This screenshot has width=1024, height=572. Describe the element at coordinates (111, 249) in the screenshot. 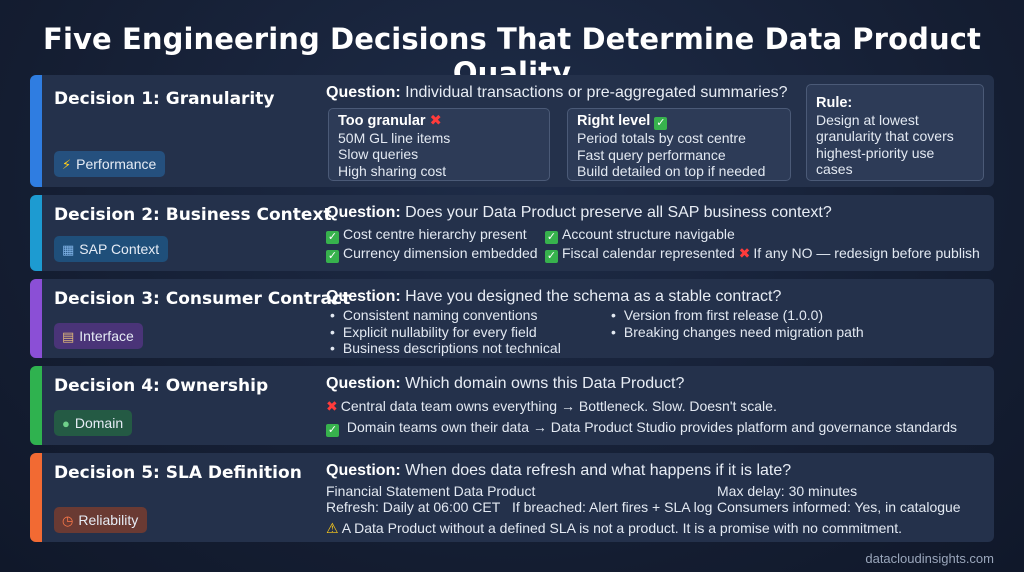

I see `tag-badge-sap-context: ▦ SAP Context` at that location.